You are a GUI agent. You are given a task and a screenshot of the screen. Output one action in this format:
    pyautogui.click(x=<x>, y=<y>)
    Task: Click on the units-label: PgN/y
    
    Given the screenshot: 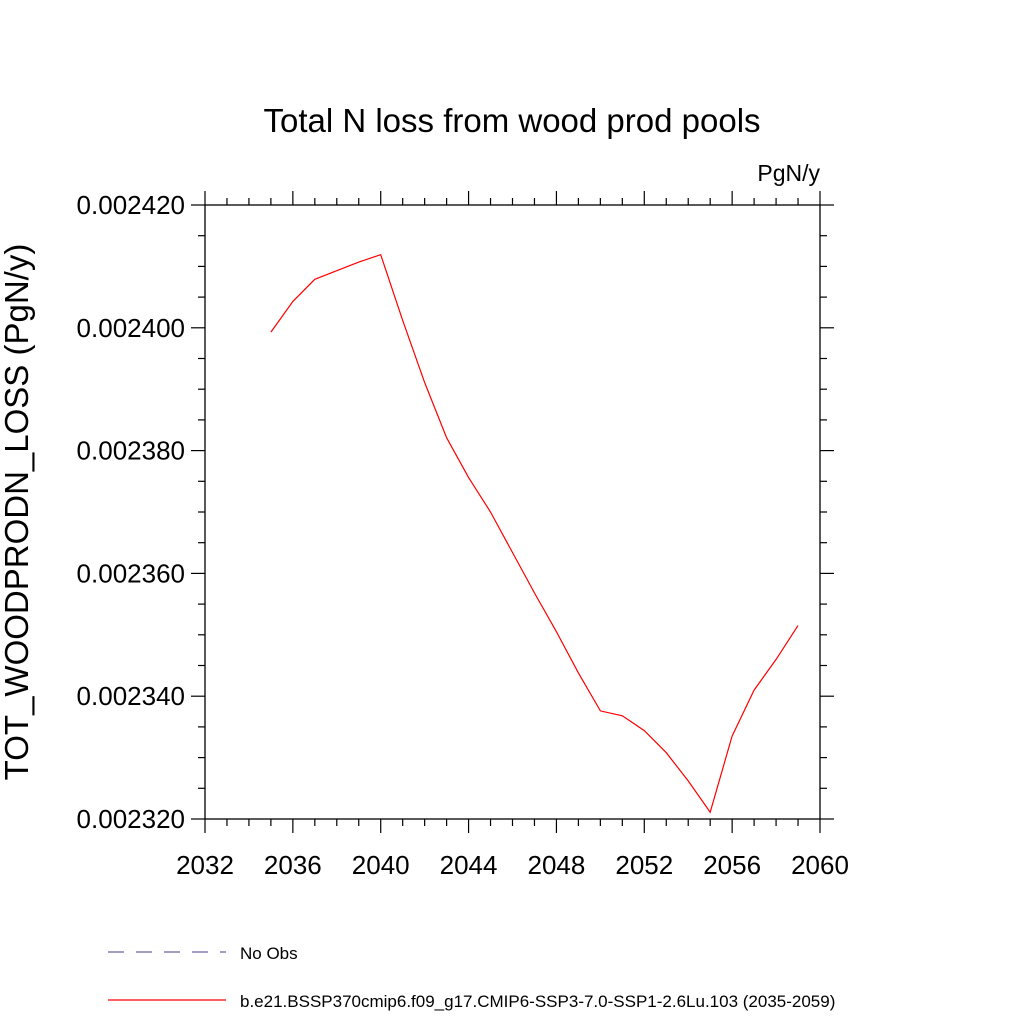 What is the action you would take?
    pyautogui.click(x=788, y=173)
    